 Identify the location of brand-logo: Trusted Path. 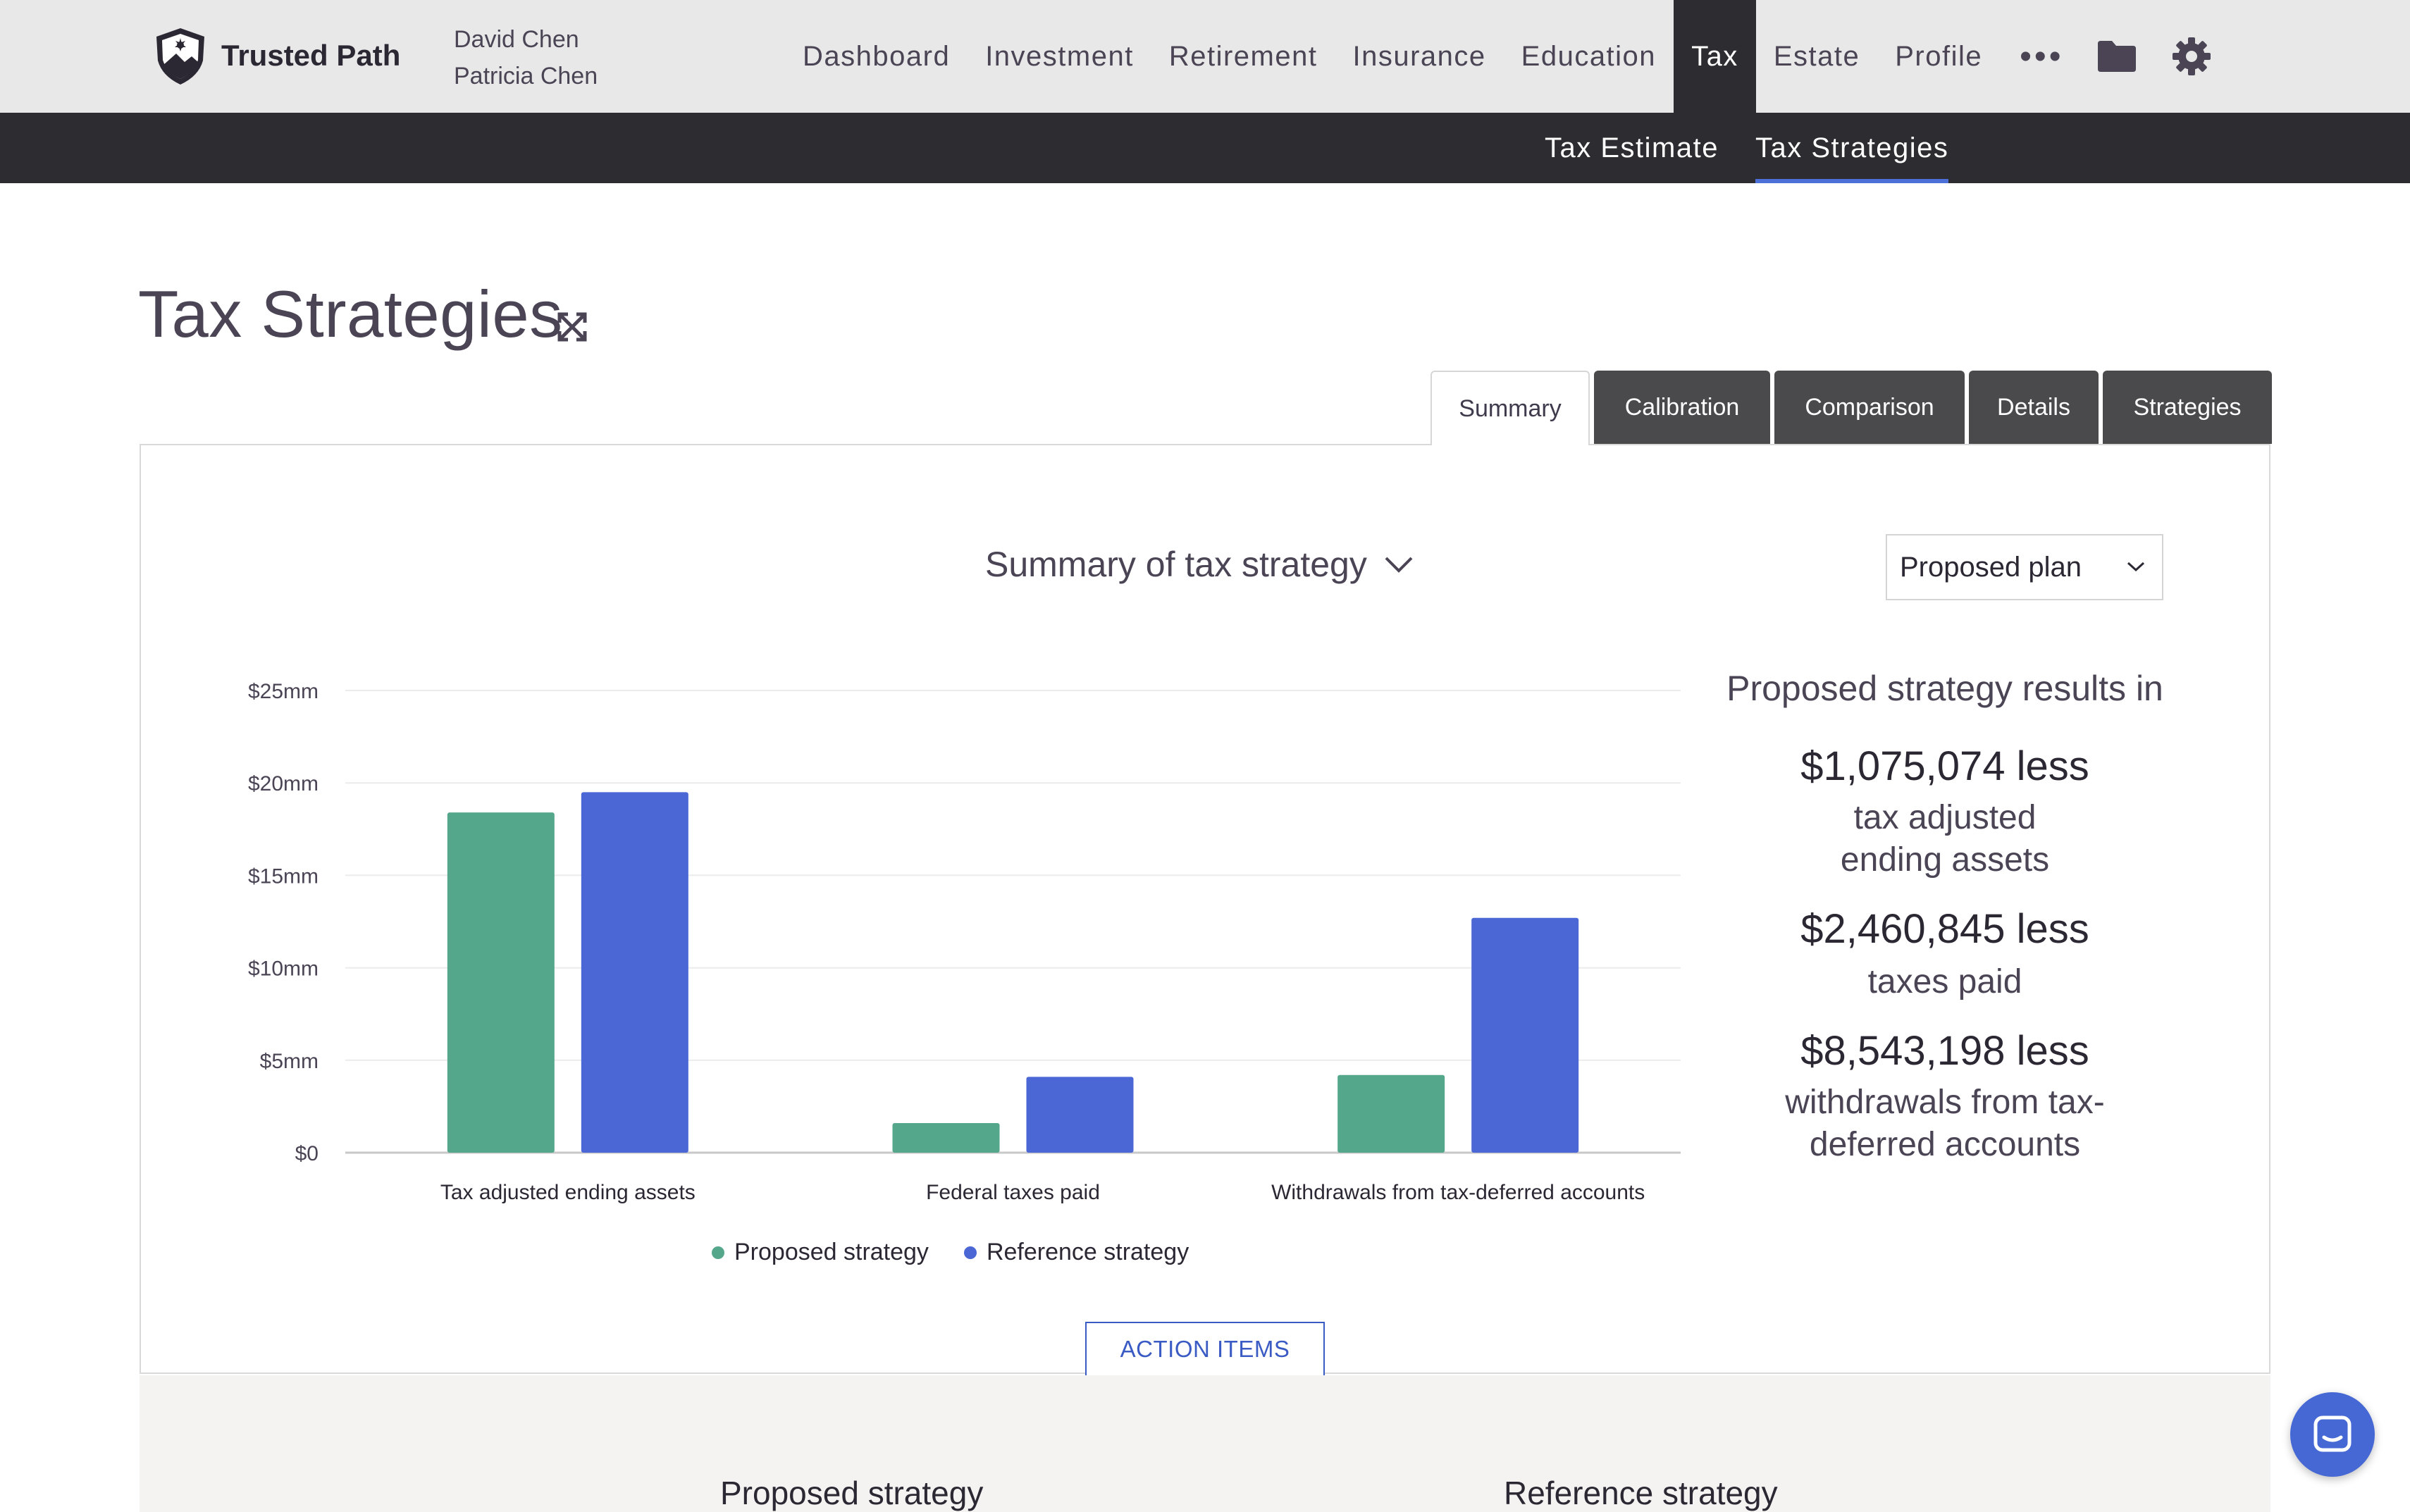
(276, 55).